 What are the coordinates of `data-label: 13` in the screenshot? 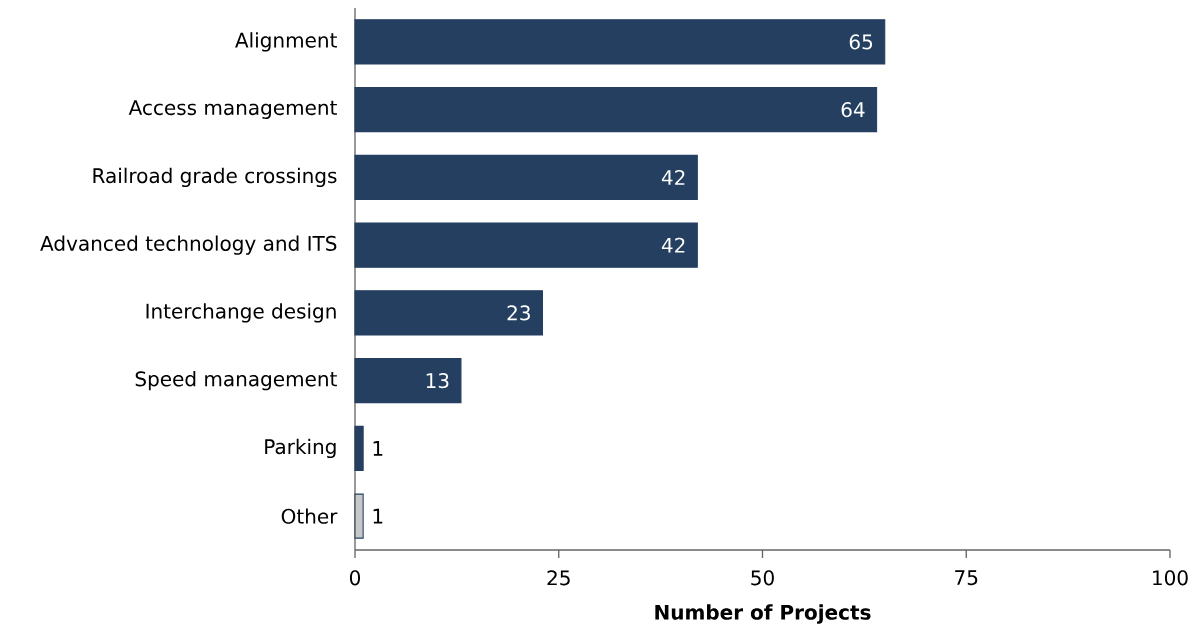 It's located at (437, 381).